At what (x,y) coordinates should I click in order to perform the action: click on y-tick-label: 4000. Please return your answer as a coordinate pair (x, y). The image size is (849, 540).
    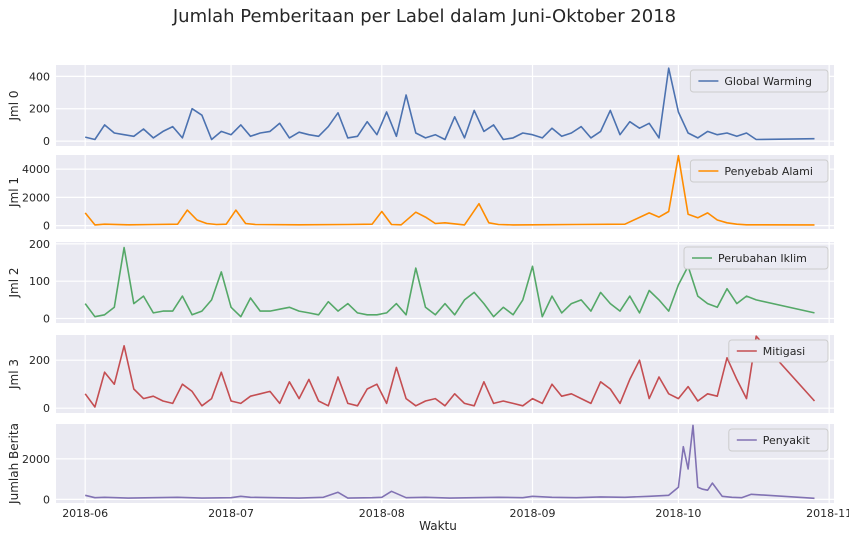
    Looking at the image, I should click on (36, 169).